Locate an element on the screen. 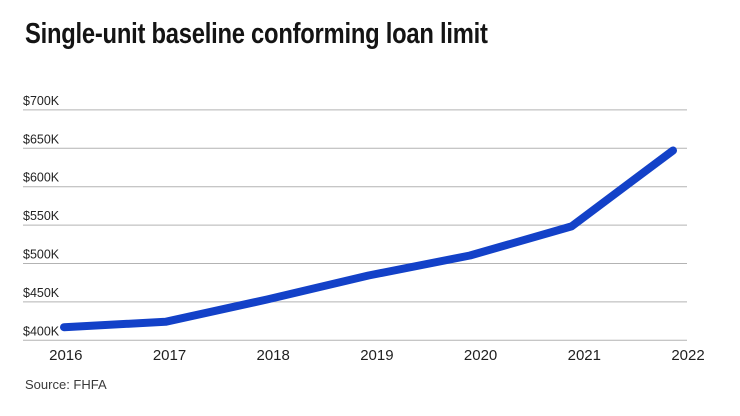  x-axis-tick-label: 2021 is located at coordinates (584, 355).